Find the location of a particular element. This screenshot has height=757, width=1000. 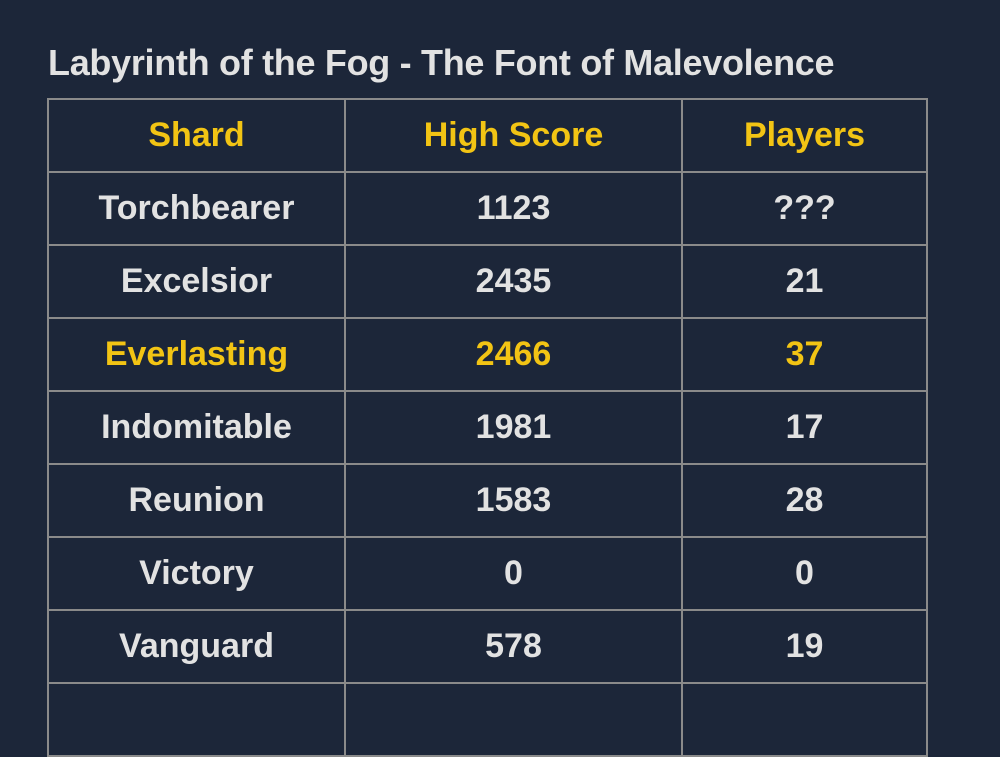

high-score-cell: 1123 is located at coordinates (513, 208).